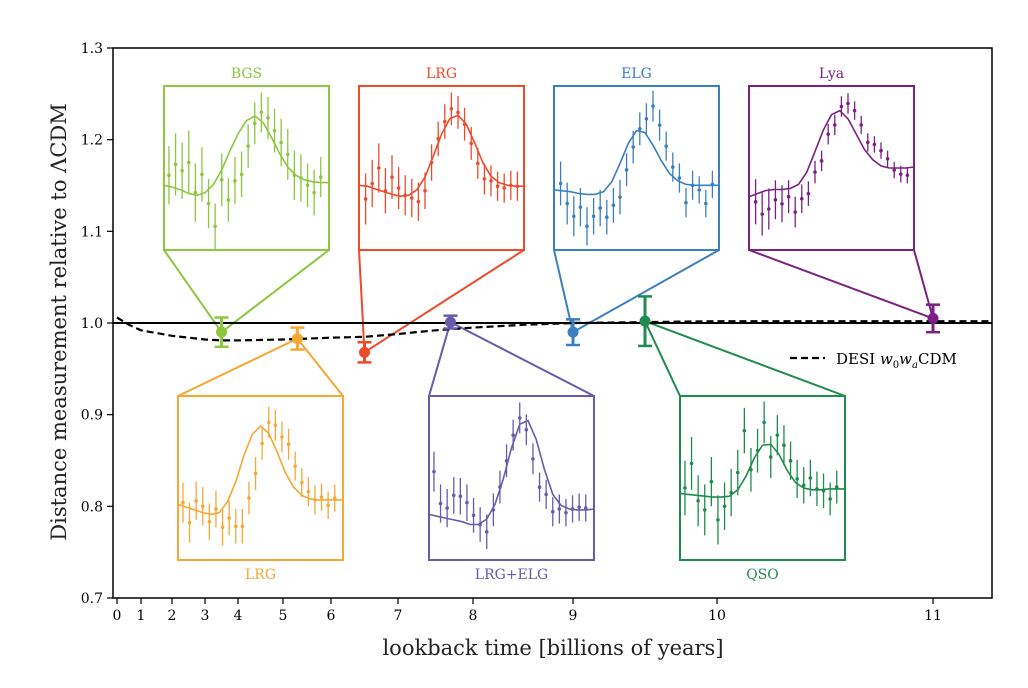  Describe the element at coordinates (92, 324) in the screenshot. I see `y-tick-label: 1.0` at that location.